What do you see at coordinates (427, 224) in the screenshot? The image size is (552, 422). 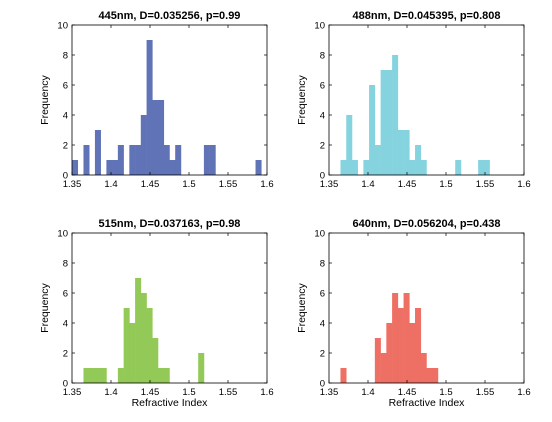 I see `chart-title: 640nm, D=0.056204, p=0.438` at bounding box center [427, 224].